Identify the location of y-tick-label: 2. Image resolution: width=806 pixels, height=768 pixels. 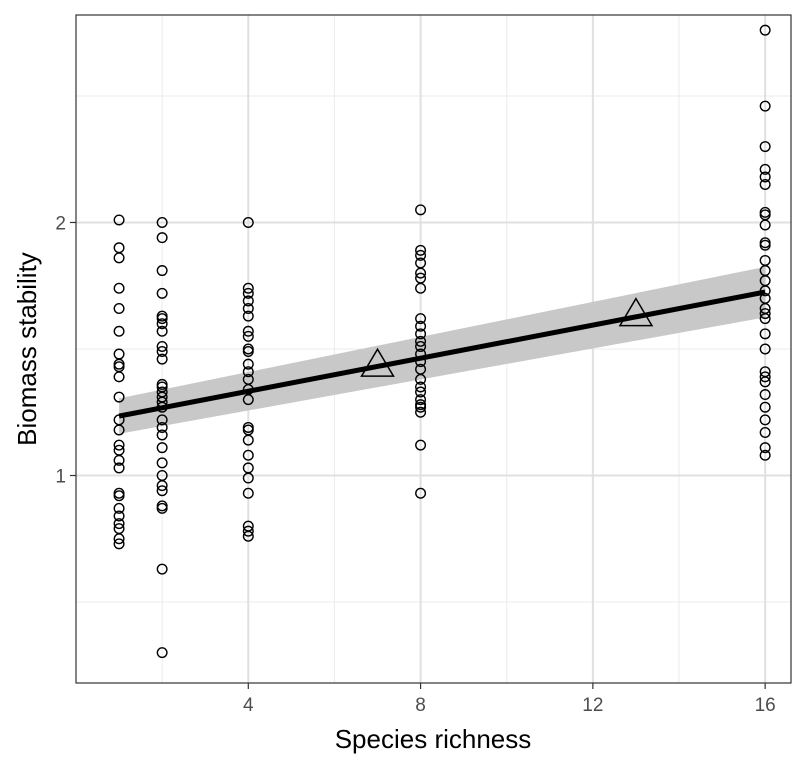
(60, 223).